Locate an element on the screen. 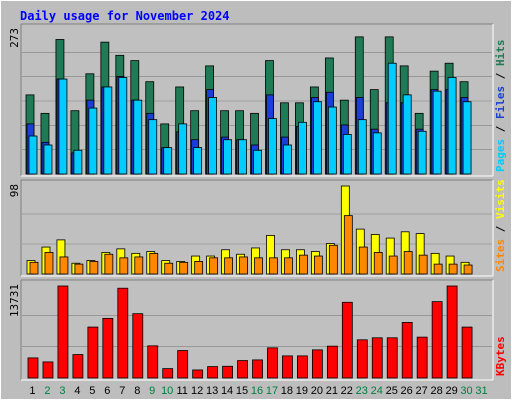  x-tick-label: 9 is located at coordinates (152, 391).